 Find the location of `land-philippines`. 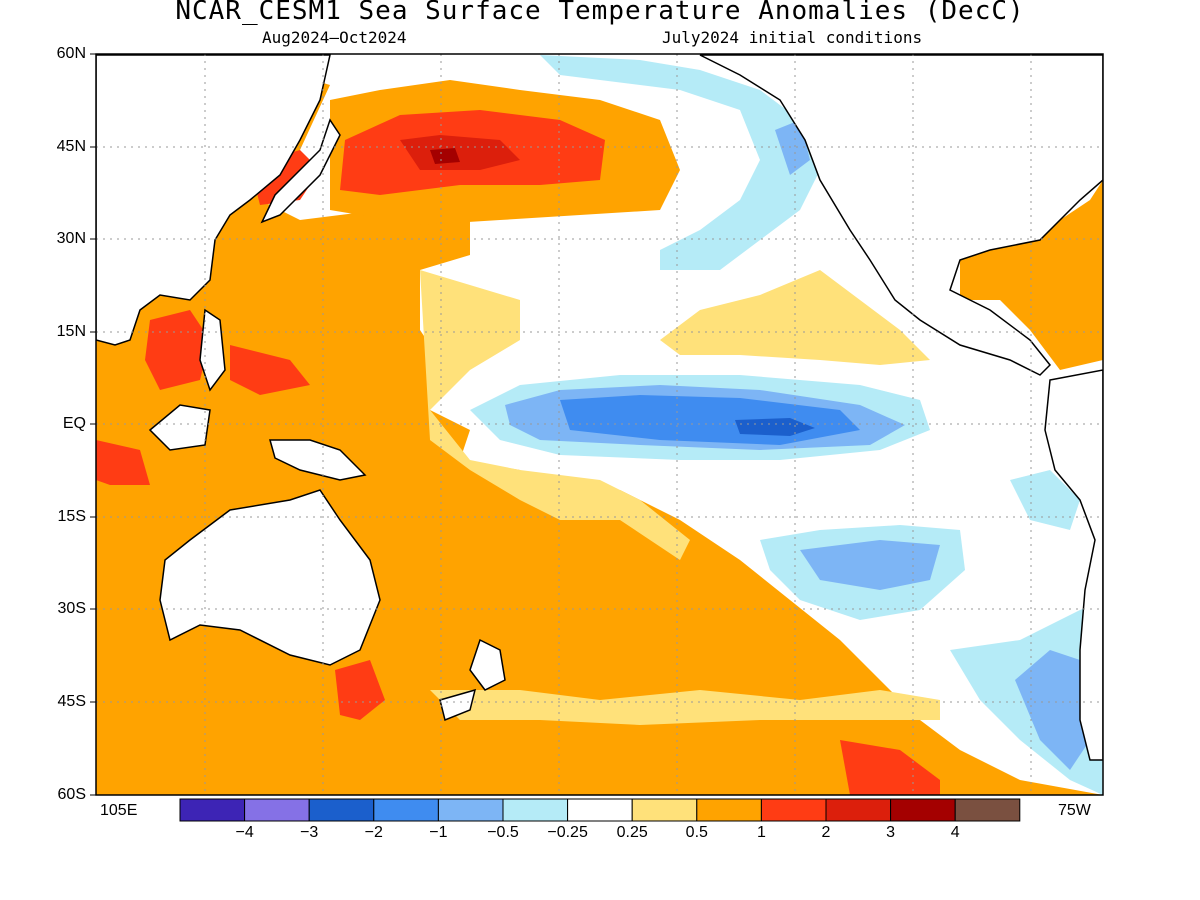

land-philippines is located at coordinates (212, 350).